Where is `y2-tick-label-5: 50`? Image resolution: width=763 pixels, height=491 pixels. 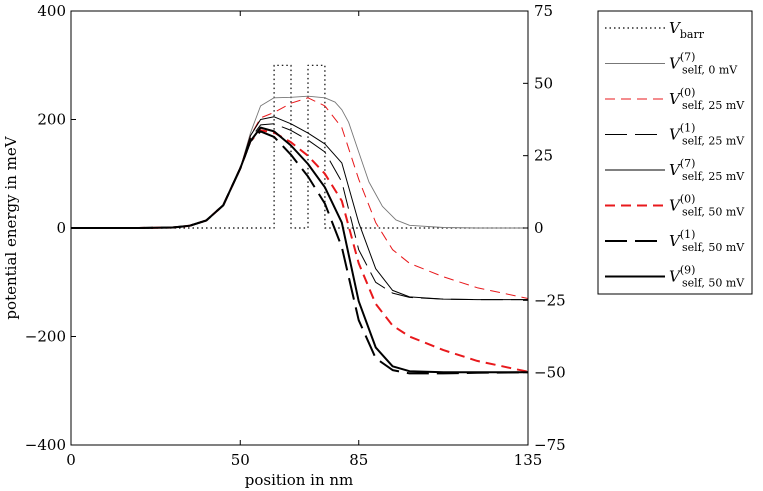 y2-tick-label-5: 50 is located at coordinates (543, 83).